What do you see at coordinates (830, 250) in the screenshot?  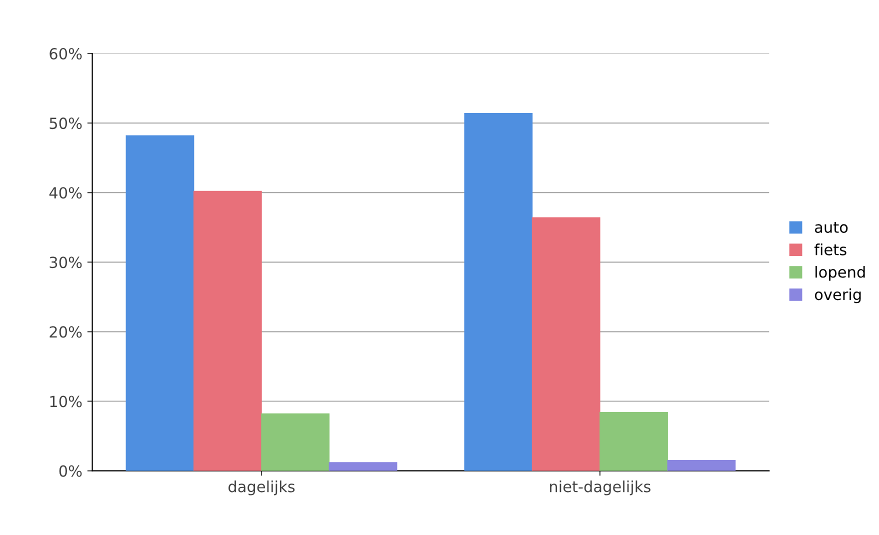 I see `legend-label: fiets` at bounding box center [830, 250].